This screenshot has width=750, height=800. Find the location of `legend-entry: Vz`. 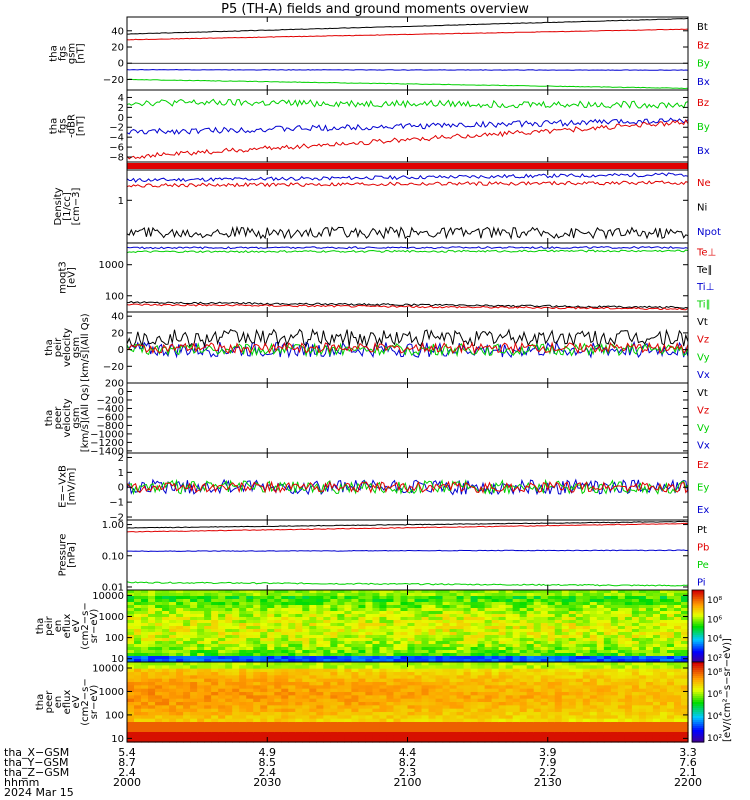

legend-entry: Vz is located at coordinates (703, 340).